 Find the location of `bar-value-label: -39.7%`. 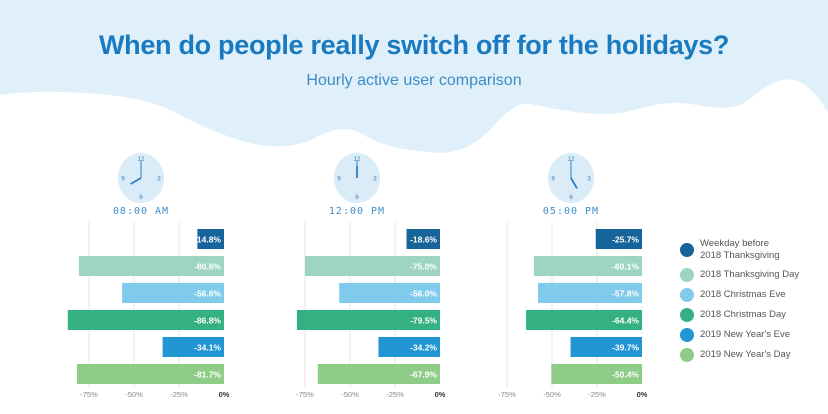

bar-value-label: -39.7% is located at coordinates (625, 348).